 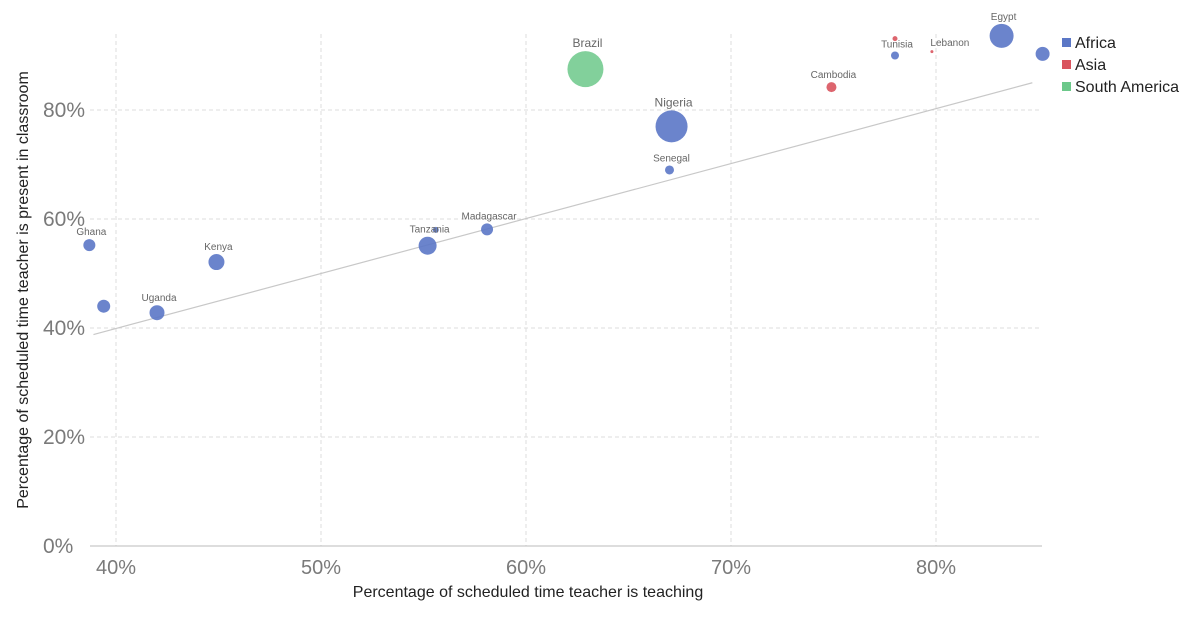 What do you see at coordinates (64, 328) in the screenshot?
I see `y-tick-label: 40%` at bounding box center [64, 328].